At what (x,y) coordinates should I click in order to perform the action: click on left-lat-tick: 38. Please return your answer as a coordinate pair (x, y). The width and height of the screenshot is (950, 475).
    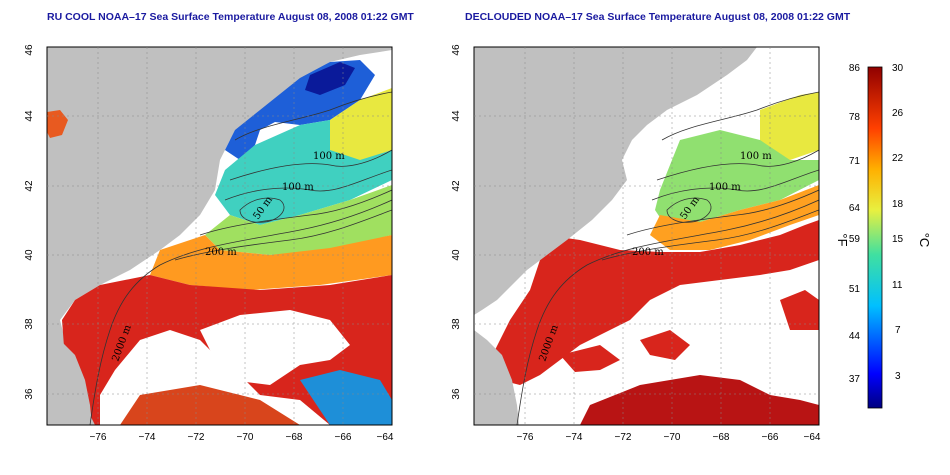
    Looking at the image, I should click on (29, 324).